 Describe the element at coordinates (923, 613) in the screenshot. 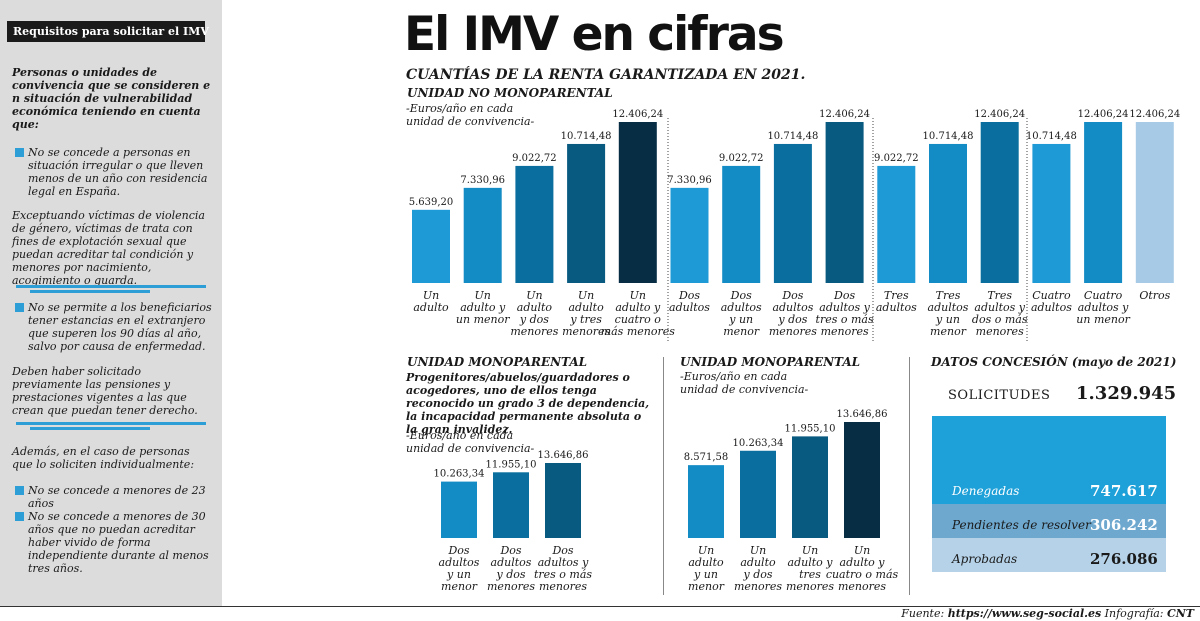

I see `source-prefix: Fuente:` at that location.